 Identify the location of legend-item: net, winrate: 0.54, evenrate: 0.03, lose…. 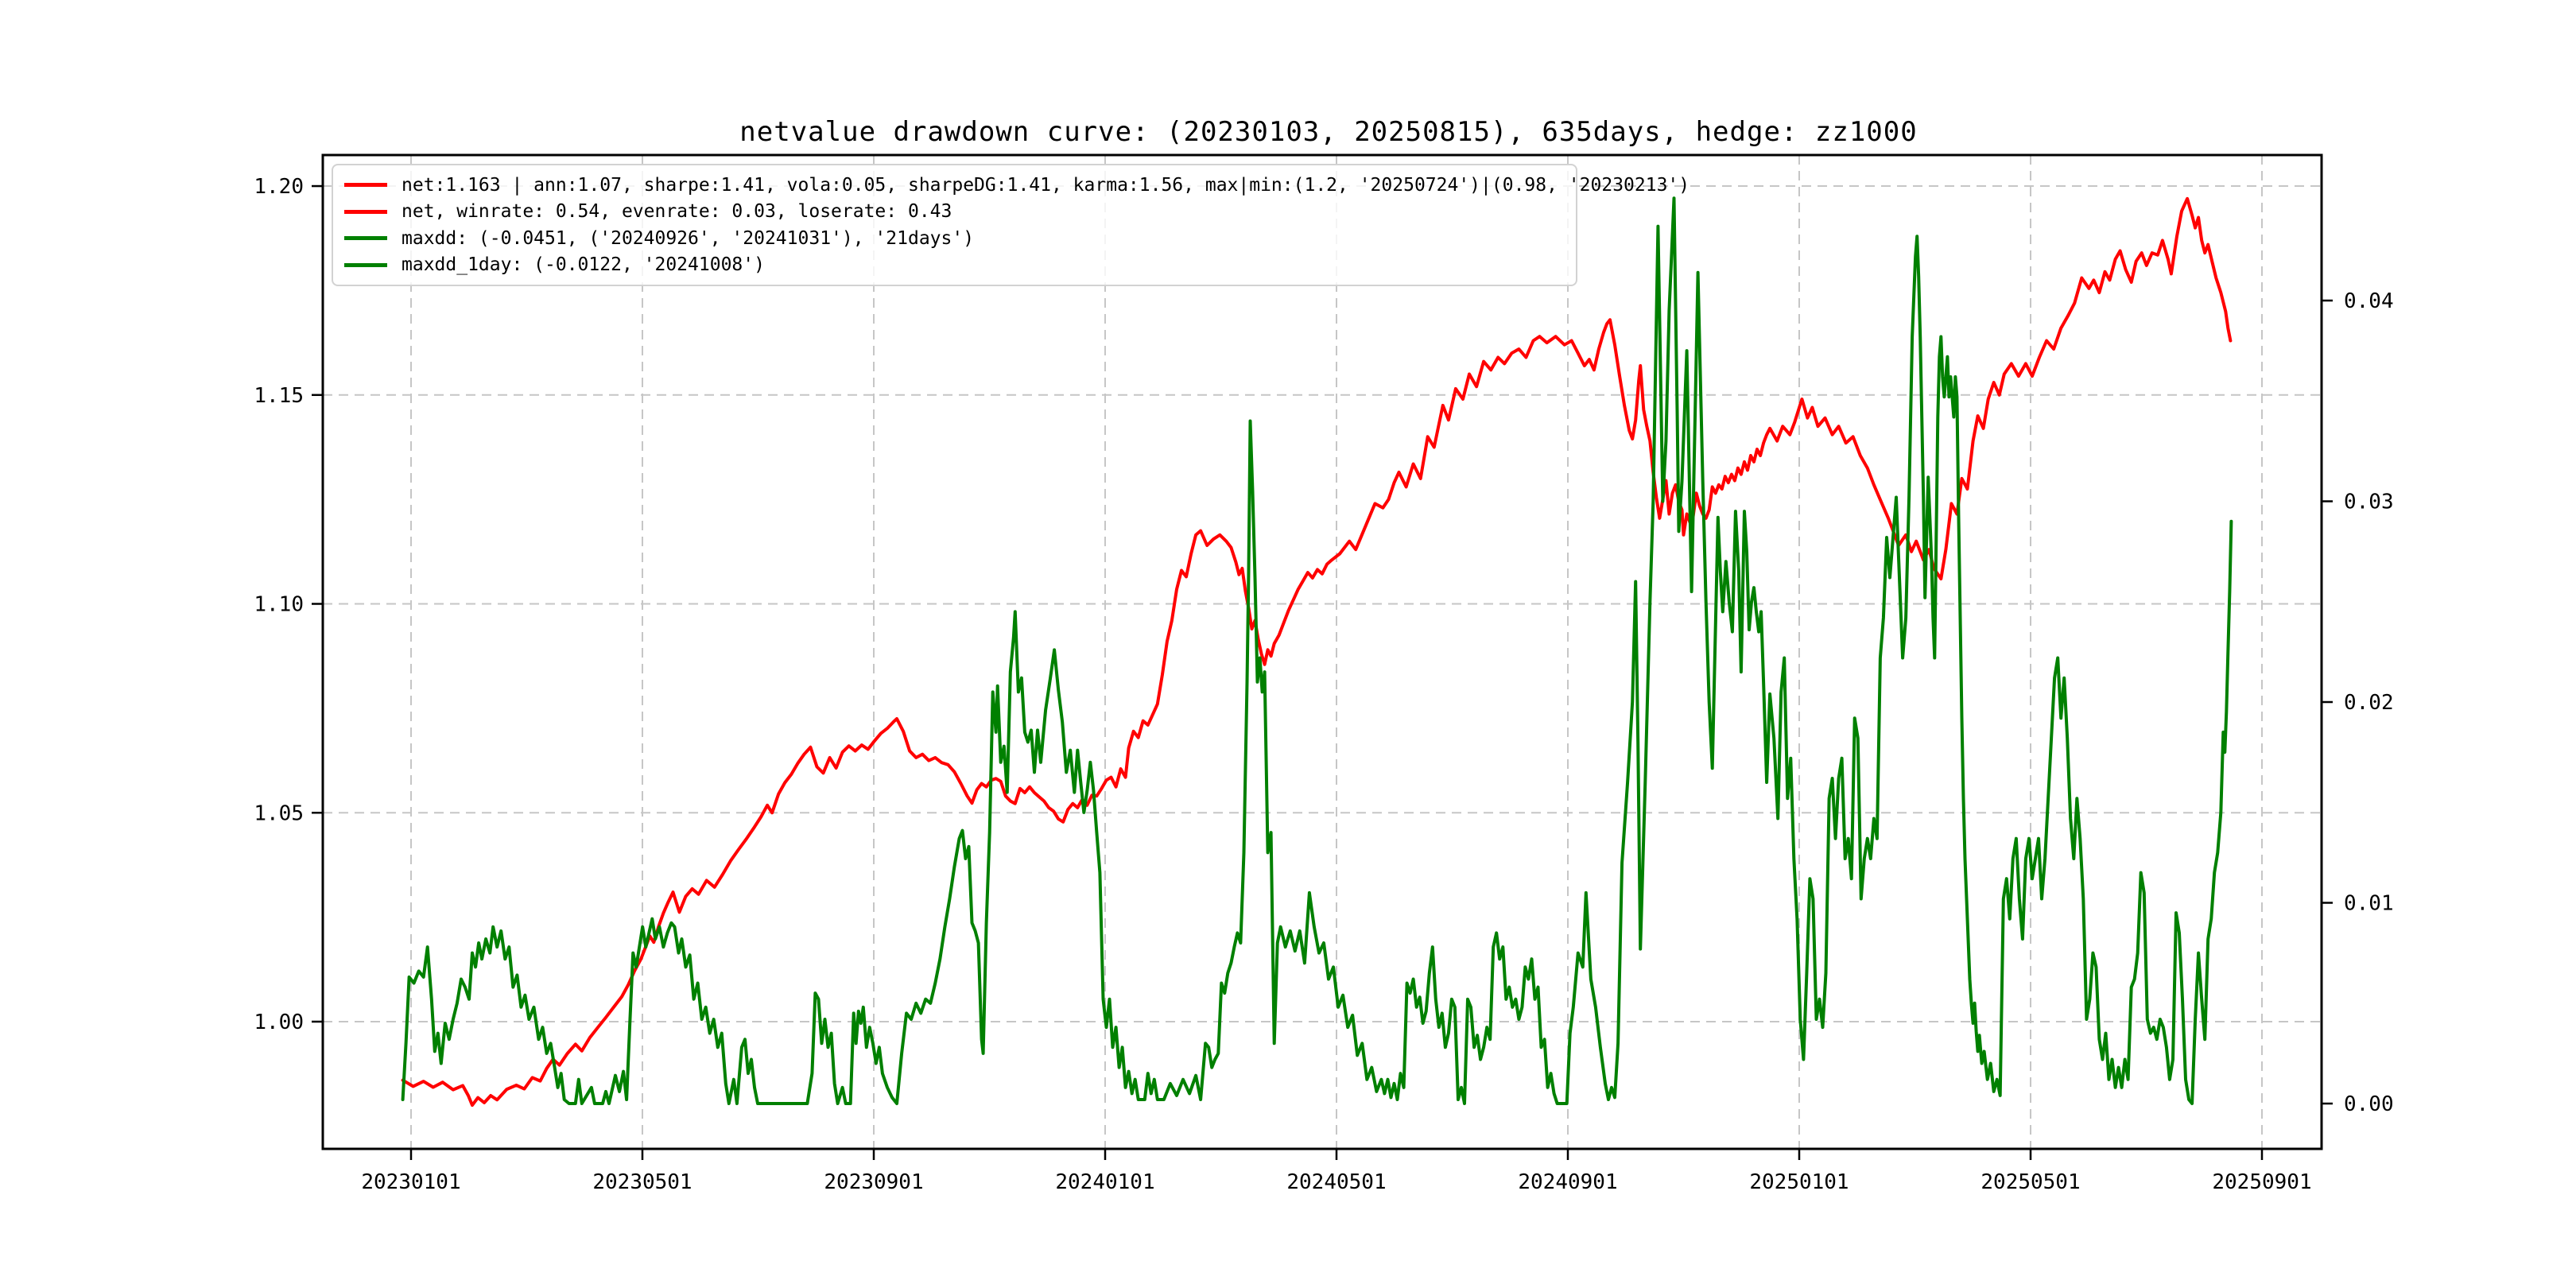
(956, 211).